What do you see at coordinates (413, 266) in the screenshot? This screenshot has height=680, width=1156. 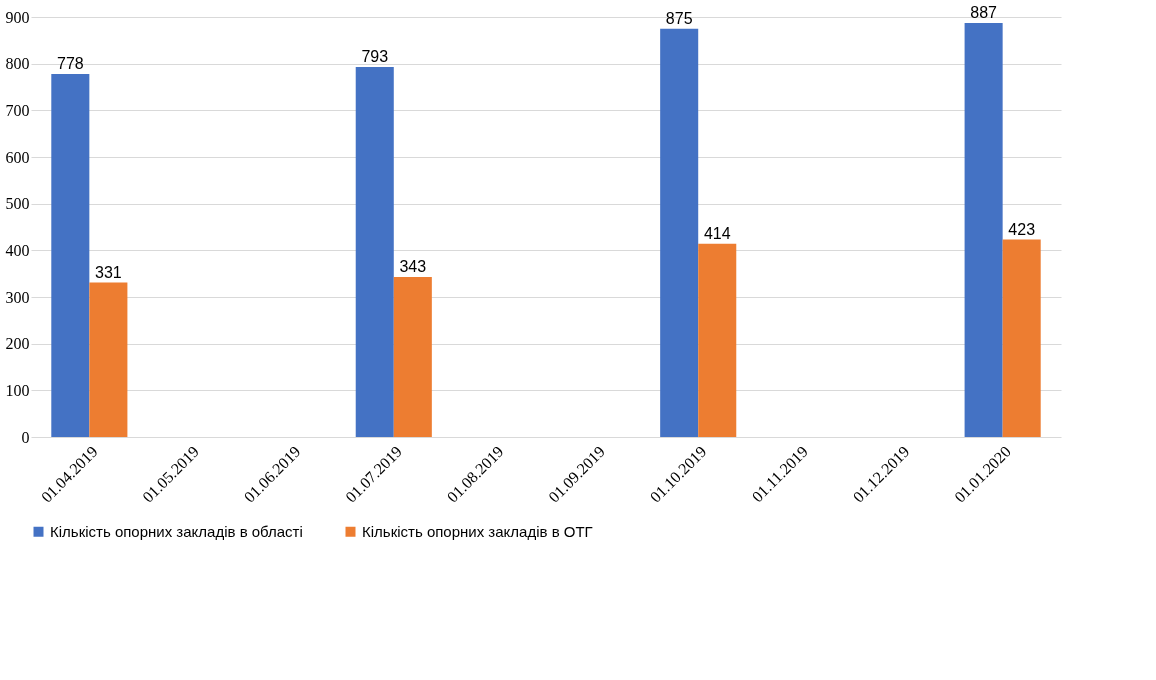 I see `data-label: 343` at bounding box center [413, 266].